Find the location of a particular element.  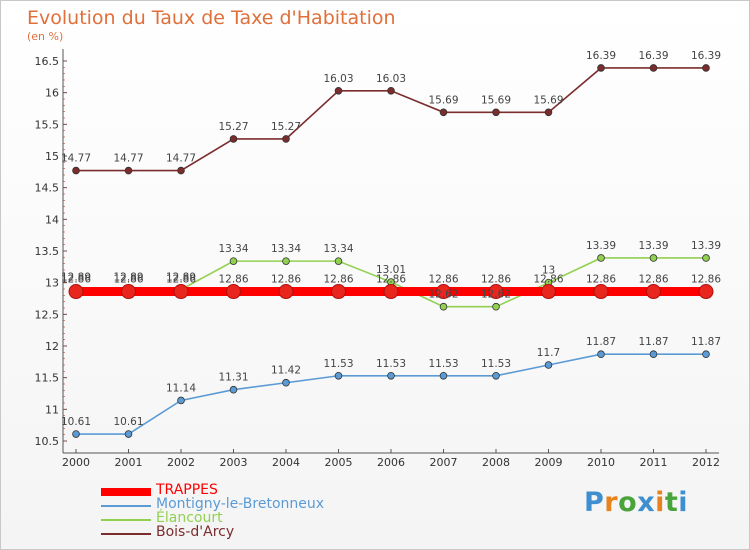

legend-label: Montigny-le-Bretonneux is located at coordinates (240, 504).